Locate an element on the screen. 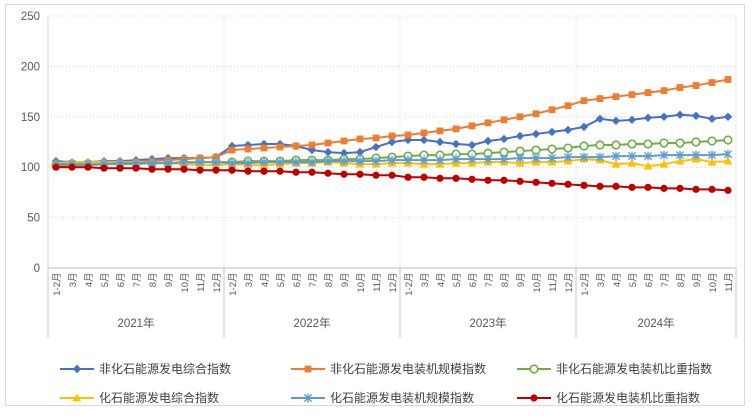 Image resolution: width=753 pixels, height=419 pixels. y-axis-tick-label: 150 is located at coordinates (30, 118).